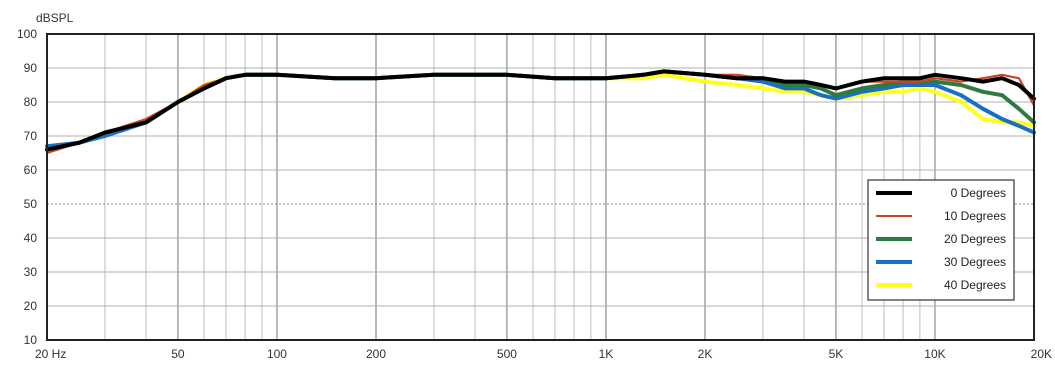 Image resolution: width=1055 pixels, height=367 pixels. What do you see at coordinates (705, 354) in the screenshot?
I see `x-tick-label: 2K` at bounding box center [705, 354].